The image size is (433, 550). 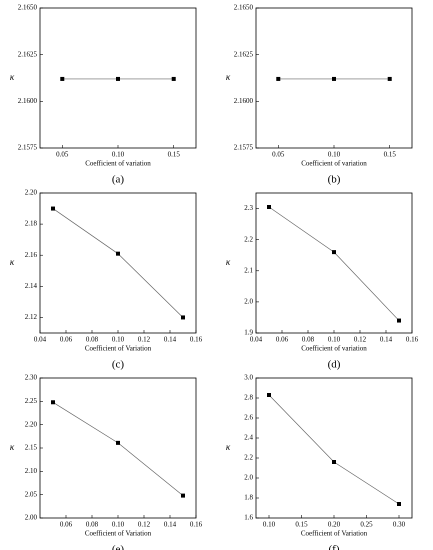 What do you see at coordinates (366, 525) in the screenshot?
I see `x-tick-label: 0.25` at bounding box center [366, 525].